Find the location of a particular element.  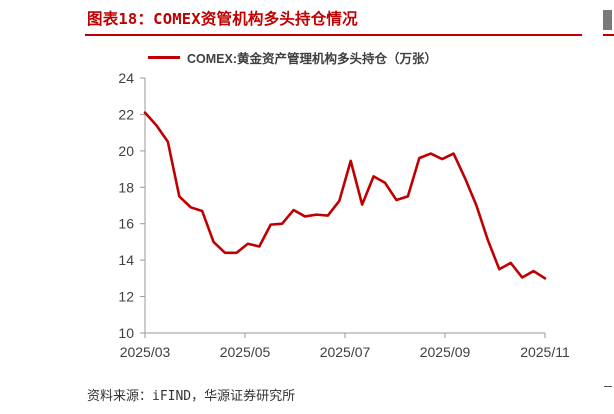

chart-legend: COMEX:黄金资产管理机构多头持仓（万张） is located at coordinates (292, 57).